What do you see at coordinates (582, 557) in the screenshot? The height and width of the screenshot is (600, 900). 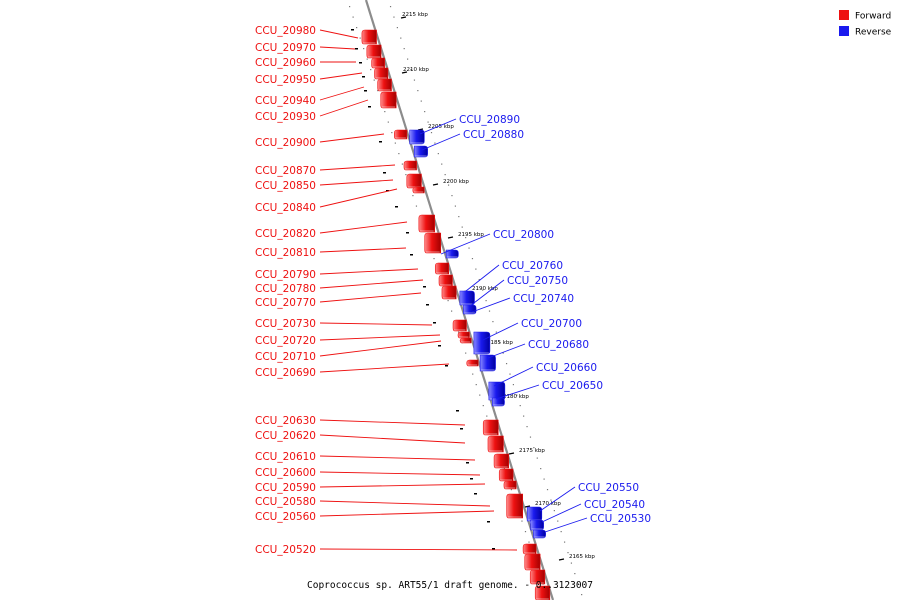 I see `kbp-tick-label: 2165 kbp` at bounding box center [582, 557].